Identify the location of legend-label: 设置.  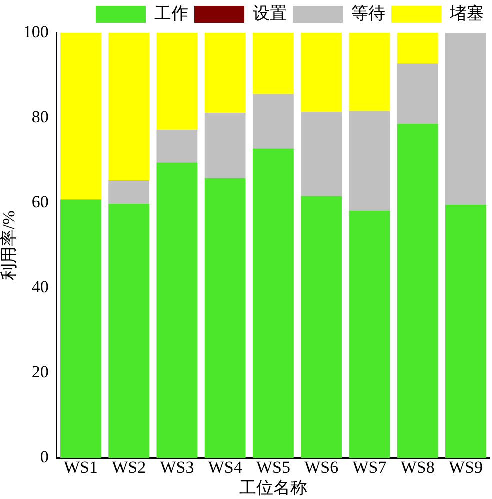
(270, 13).